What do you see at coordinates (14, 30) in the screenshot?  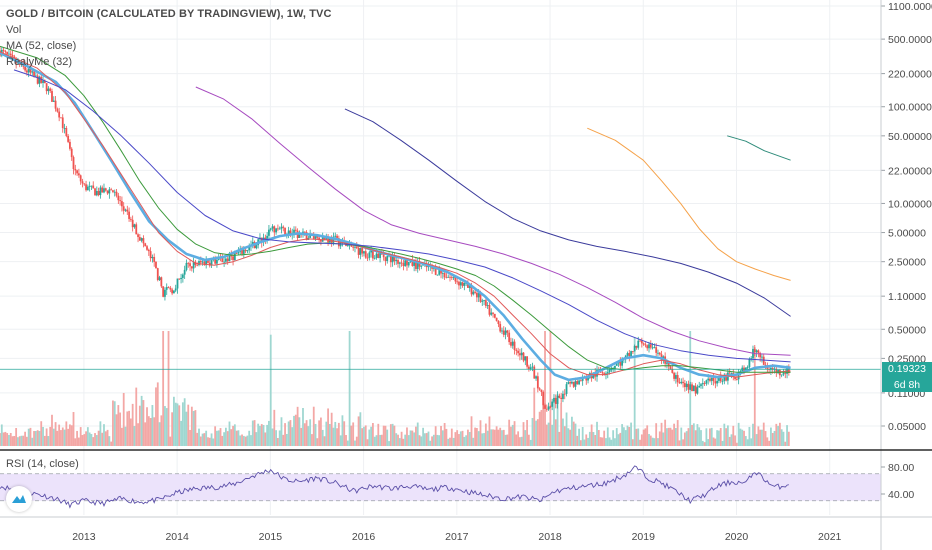 I see `legend-item-vol: Vol` at bounding box center [14, 30].